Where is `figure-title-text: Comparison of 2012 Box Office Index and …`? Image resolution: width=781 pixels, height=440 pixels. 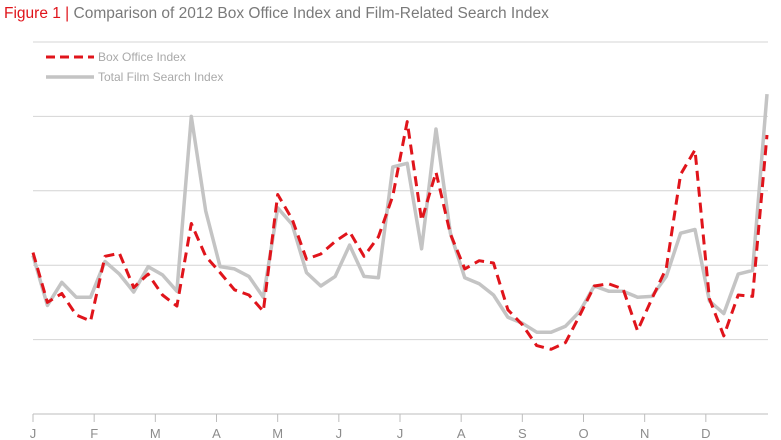
figure-title-text: Comparison of 2012 Box Office Index and … is located at coordinates (311, 13).